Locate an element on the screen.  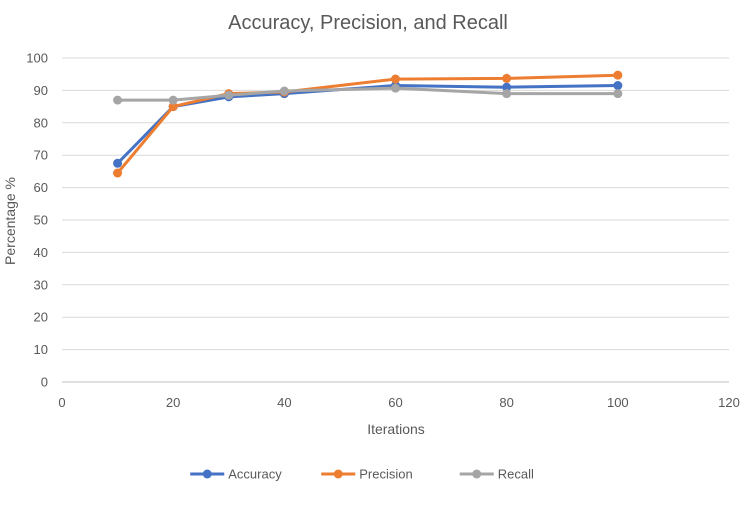
legend-item-accuracy: Accuracy is located at coordinates (236, 474).